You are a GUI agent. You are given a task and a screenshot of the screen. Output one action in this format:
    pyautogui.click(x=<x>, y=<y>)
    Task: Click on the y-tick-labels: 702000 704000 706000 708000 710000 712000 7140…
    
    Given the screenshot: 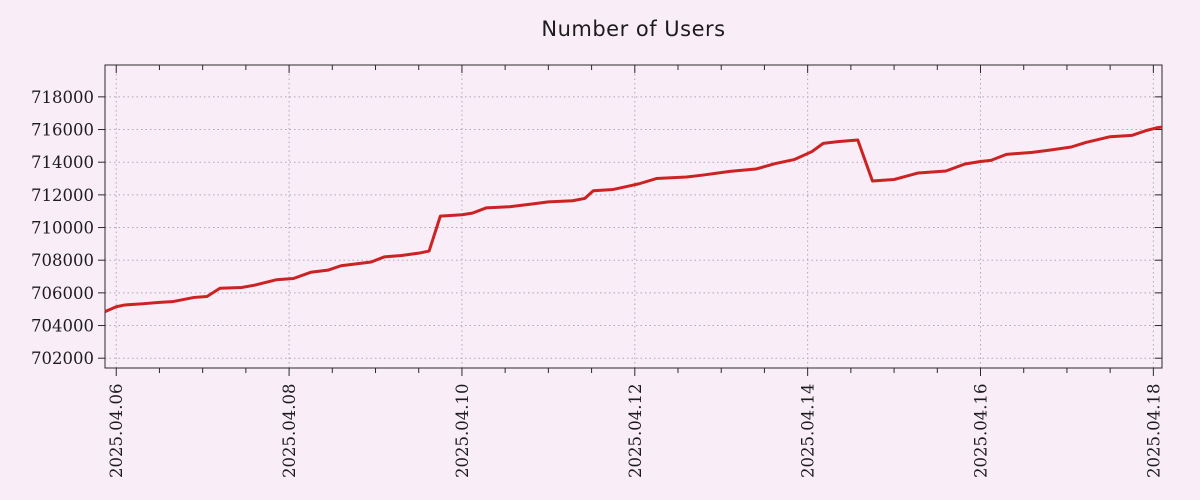 What is the action you would take?
    pyautogui.click(x=62, y=228)
    